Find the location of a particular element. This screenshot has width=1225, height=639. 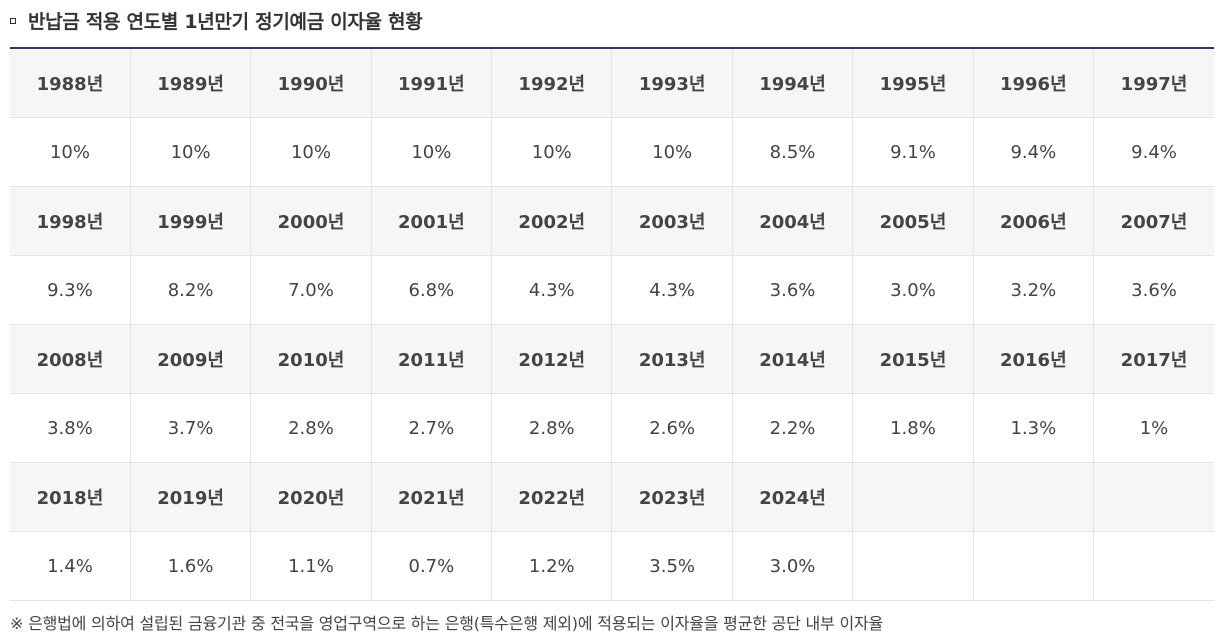

year-cell: 2015년 is located at coordinates (913, 359).